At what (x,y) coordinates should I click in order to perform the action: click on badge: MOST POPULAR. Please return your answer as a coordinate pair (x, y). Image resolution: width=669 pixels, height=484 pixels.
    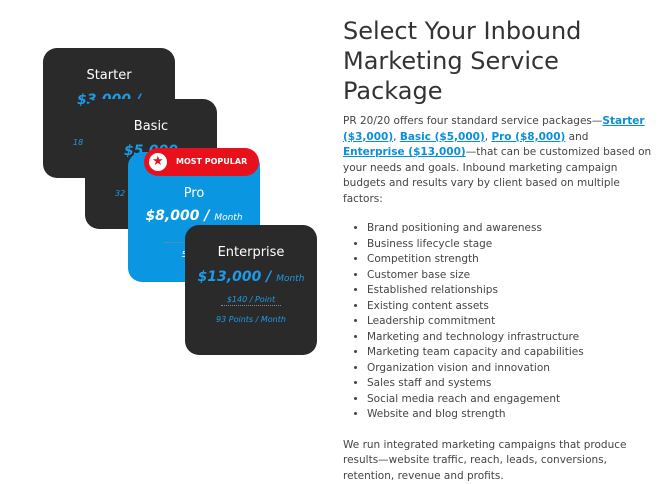
    Looking at the image, I should click on (201, 162).